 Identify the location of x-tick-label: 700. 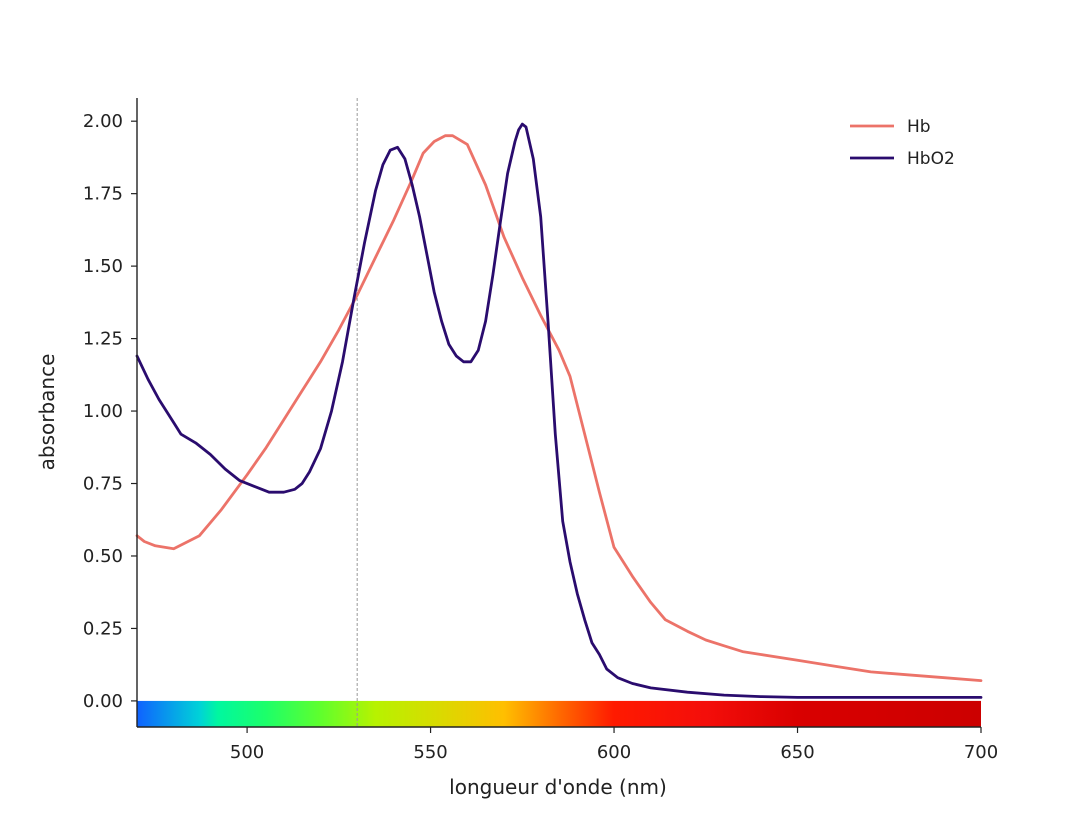
(981, 752).